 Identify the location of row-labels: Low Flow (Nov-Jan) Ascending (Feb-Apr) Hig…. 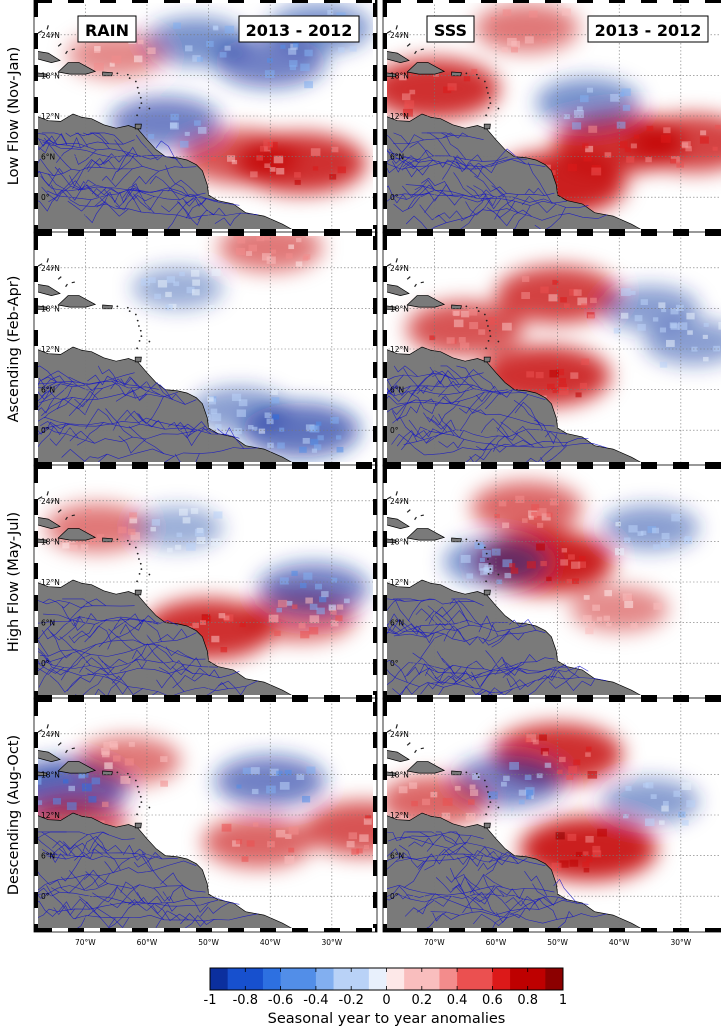
(14, 471).